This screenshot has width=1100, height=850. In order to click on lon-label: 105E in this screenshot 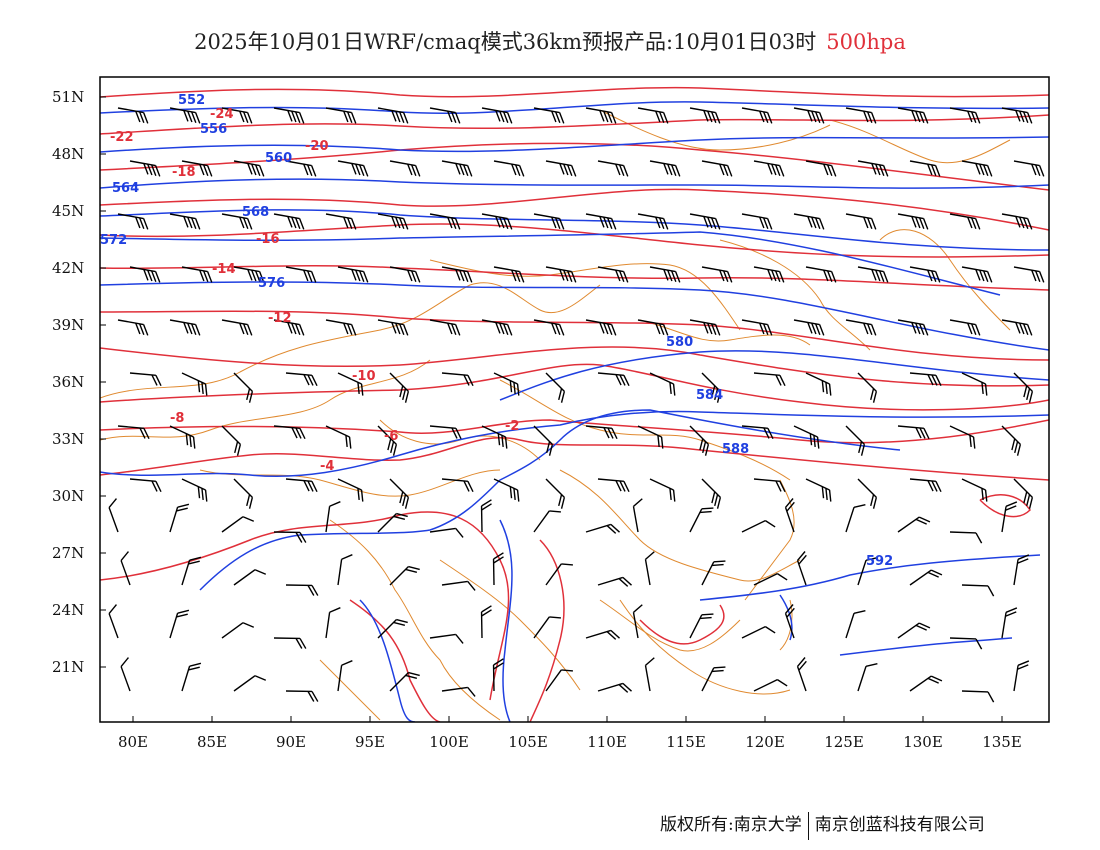, I will do `click(528, 742)`.